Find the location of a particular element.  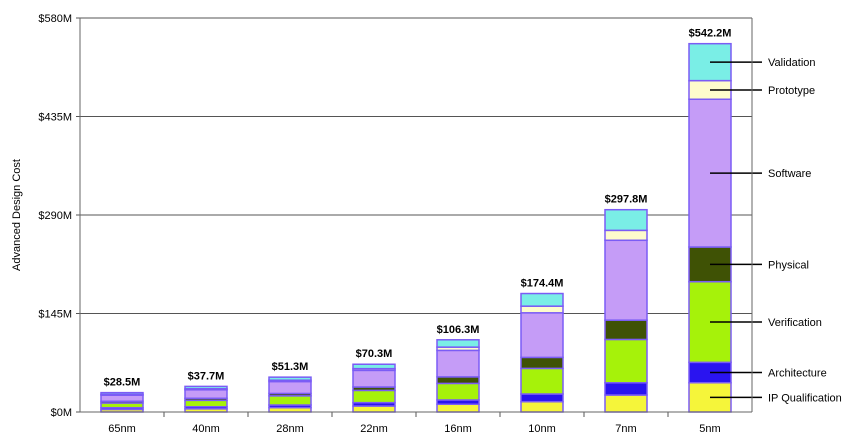

y-tick-label: $145M is located at coordinates (55, 315).